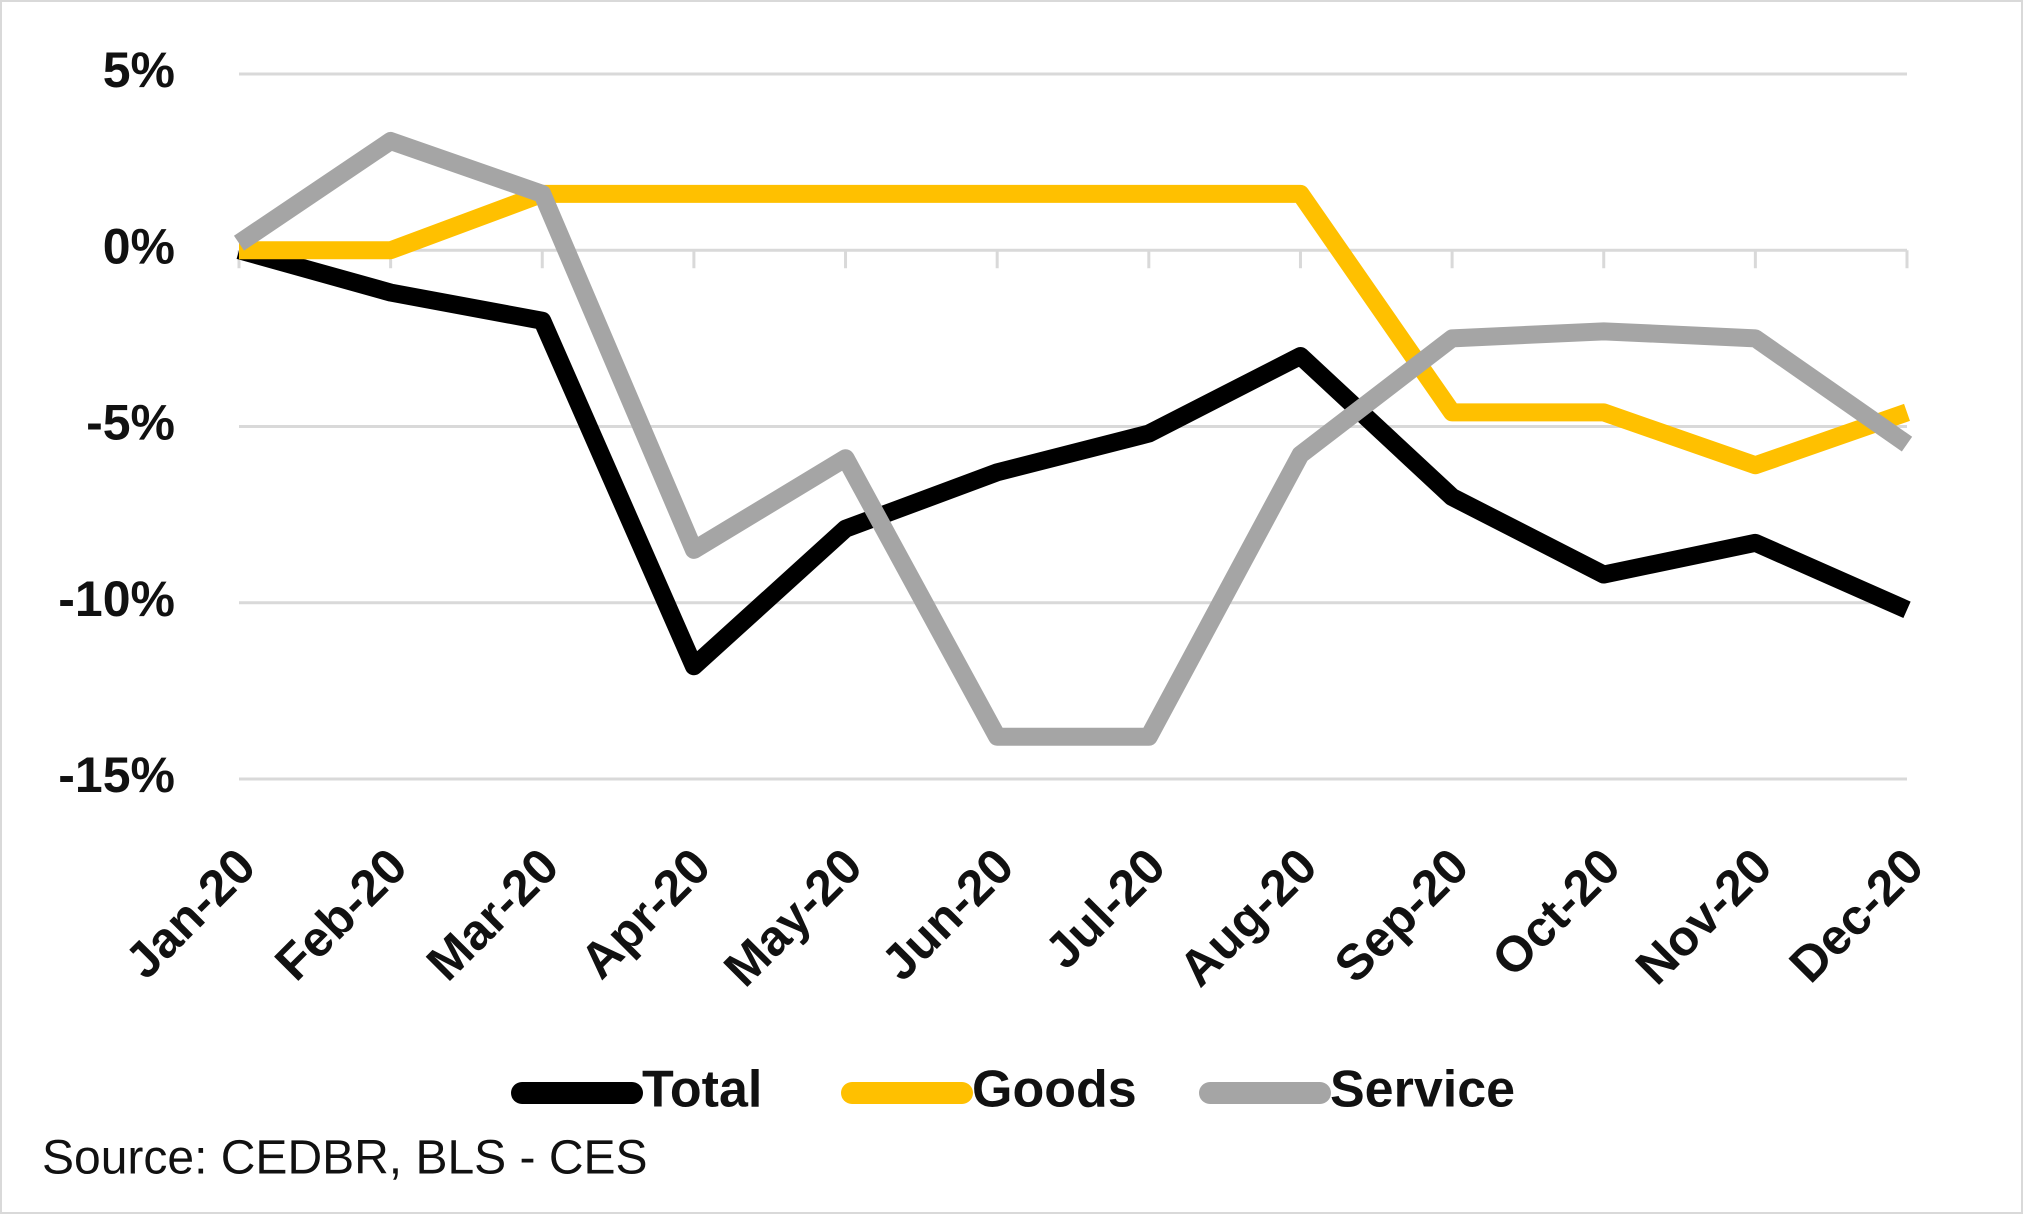  Describe the element at coordinates (139, 246) in the screenshot. I see `y-tick-label: 0%` at that location.